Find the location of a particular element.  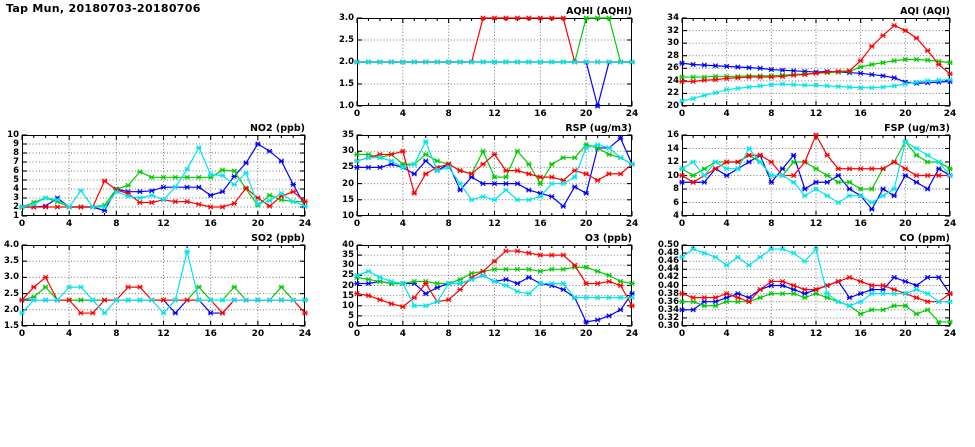

y-tick-label: 0 is located at coordinates (351, 326).